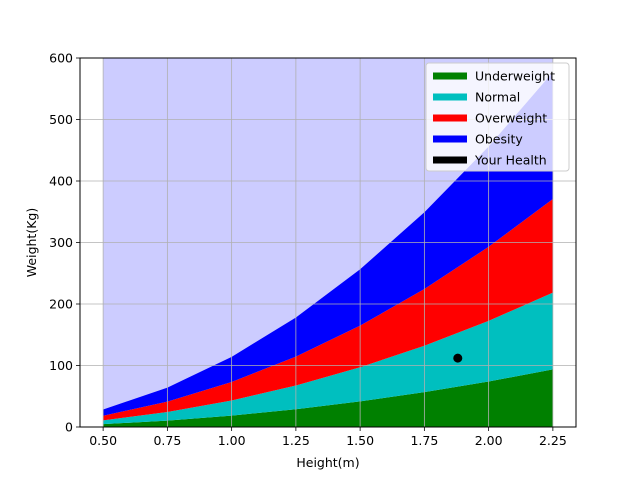  Describe the element at coordinates (31, 242) in the screenshot. I see `y-axis-label: Weight(Kg)` at that location.